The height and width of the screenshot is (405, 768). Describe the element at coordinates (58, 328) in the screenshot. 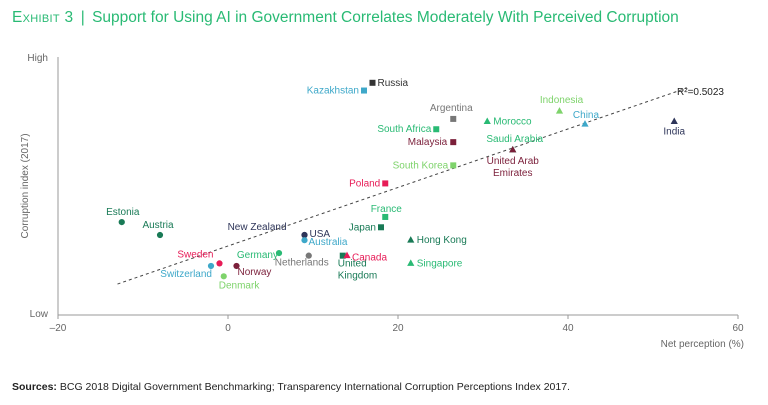

I see `x-tick-label: –20` at that location.